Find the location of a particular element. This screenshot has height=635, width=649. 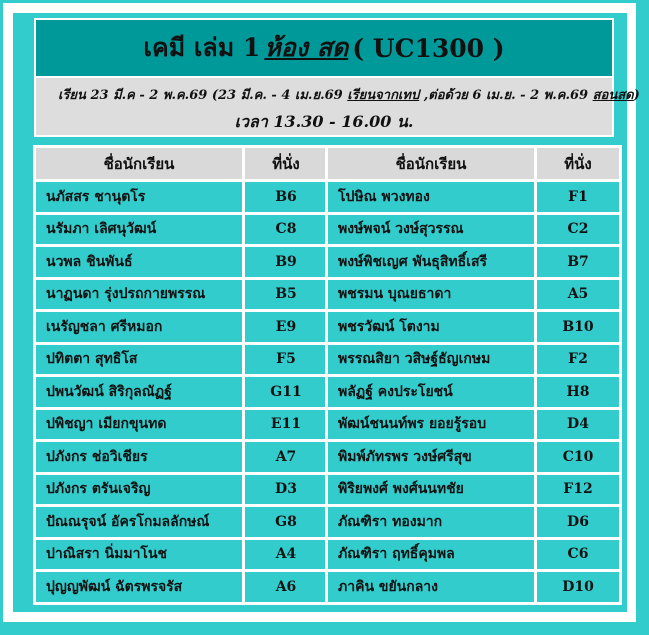

seat-number: F12 is located at coordinates (578, 489).